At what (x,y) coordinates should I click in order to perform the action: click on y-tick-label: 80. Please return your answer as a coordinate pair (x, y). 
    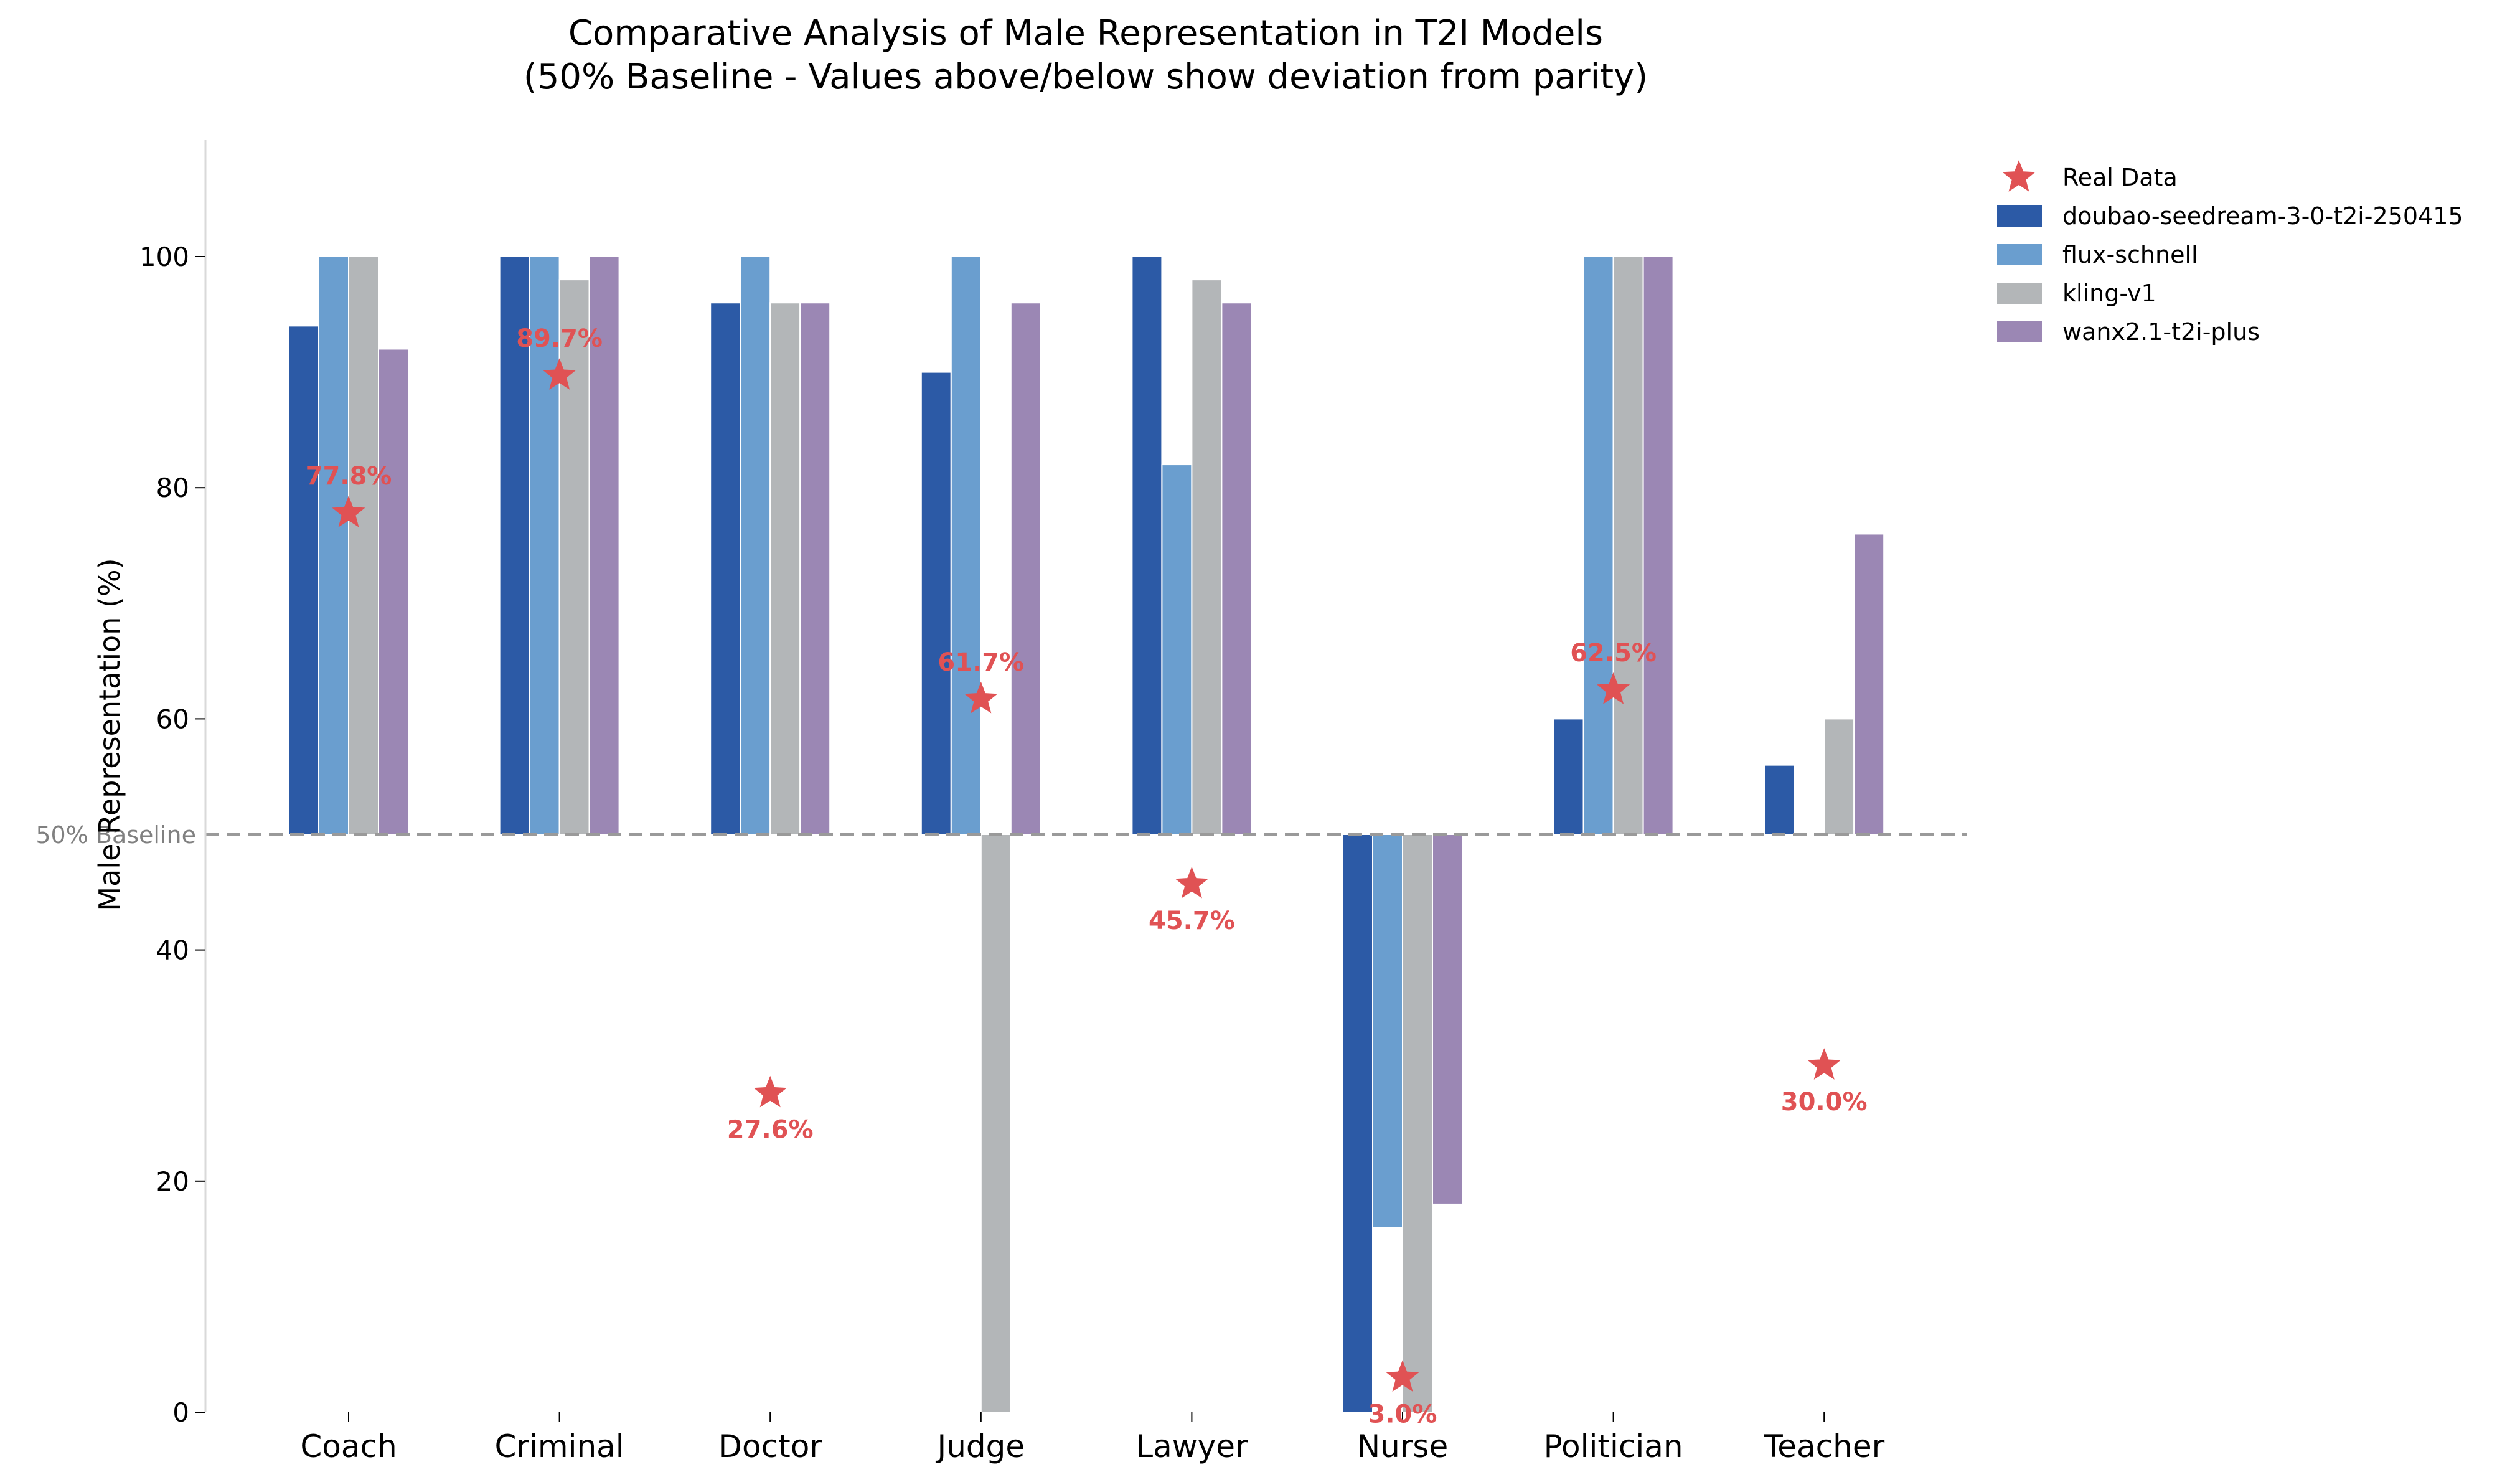
    Looking at the image, I should click on (172, 488).